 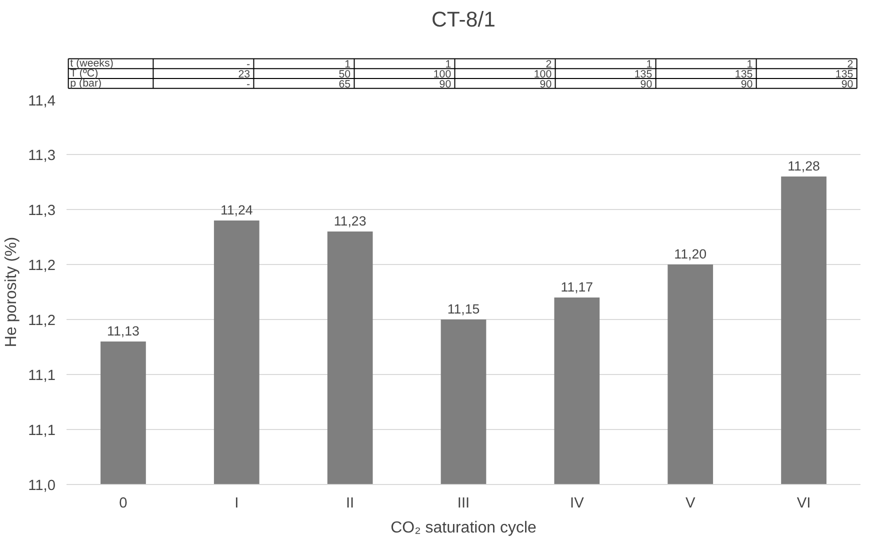 What do you see at coordinates (86, 83) in the screenshot?
I see `text: p (bar)` at bounding box center [86, 83].